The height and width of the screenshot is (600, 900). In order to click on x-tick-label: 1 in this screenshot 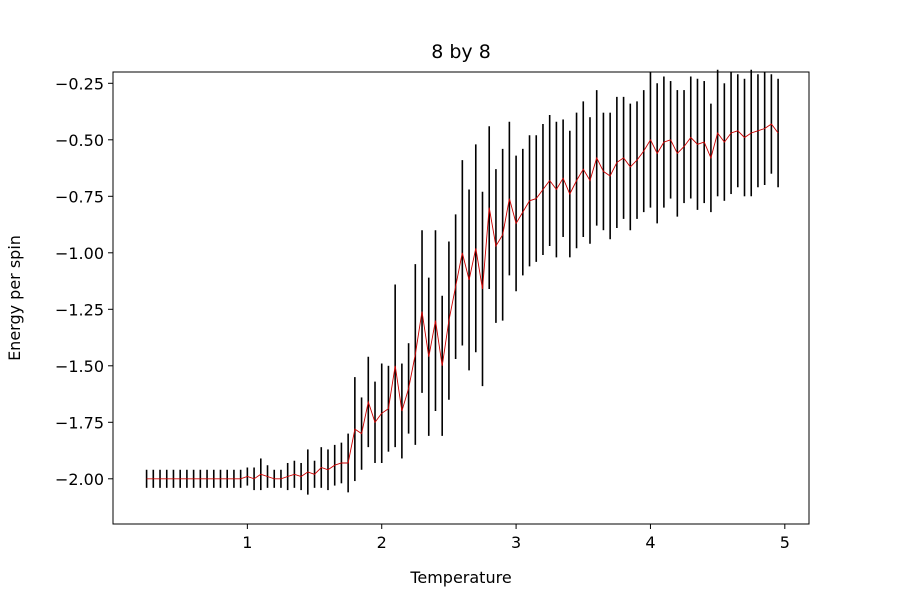, I will do `click(247, 542)`.